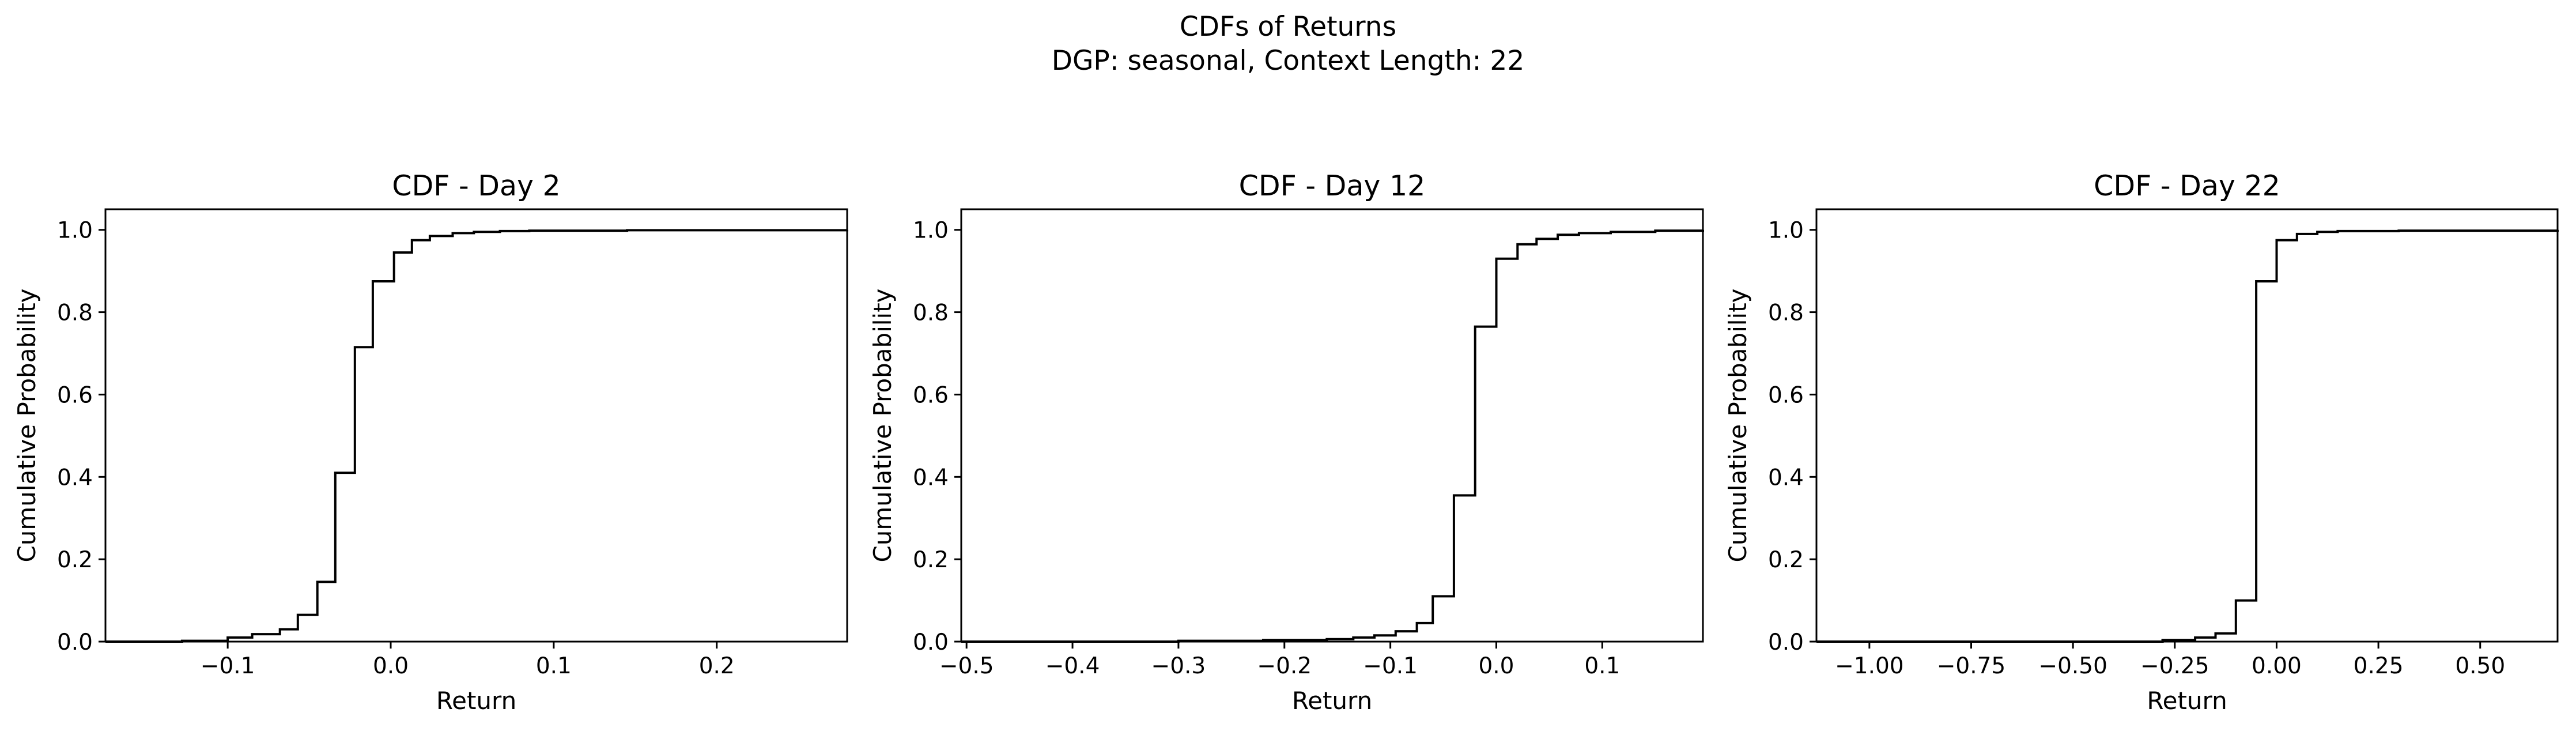 This screenshot has height=735, width=2576. I want to click on suptitle-line-1: CDFs of Returns, so click(1288, 27).